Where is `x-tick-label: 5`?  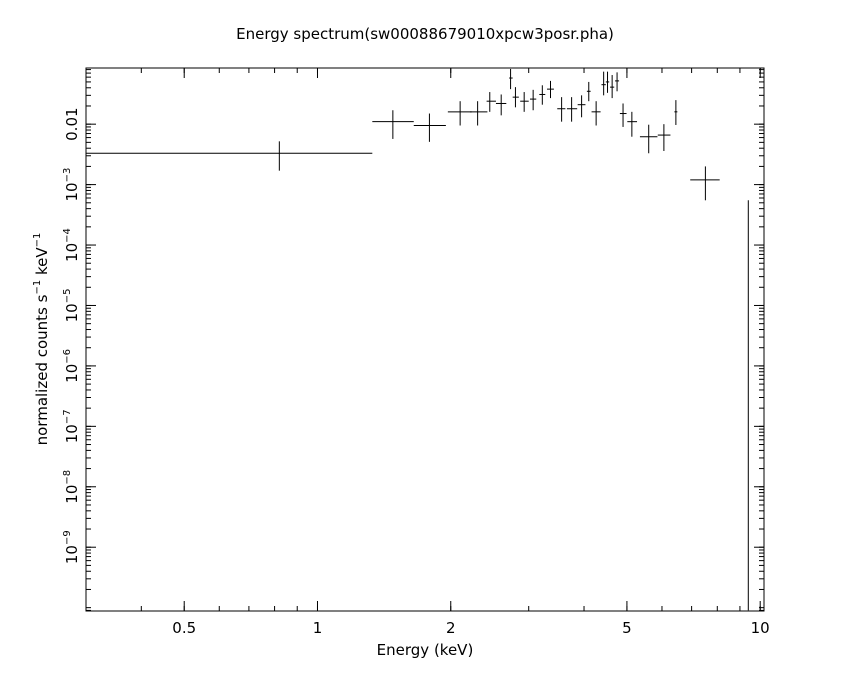 x-tick-label: 5 is located at coordinates (627, 628).